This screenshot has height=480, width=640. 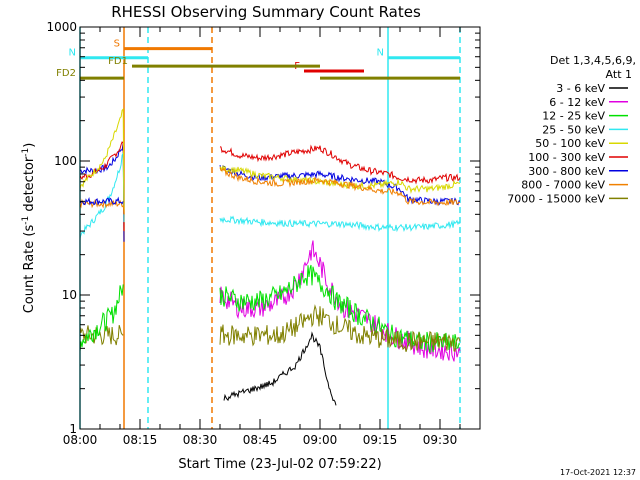 What do you see at coordinates (80, 440) in the screenshot?
I see `x-tick-label: 08:00` at bounding box center [80, 440].